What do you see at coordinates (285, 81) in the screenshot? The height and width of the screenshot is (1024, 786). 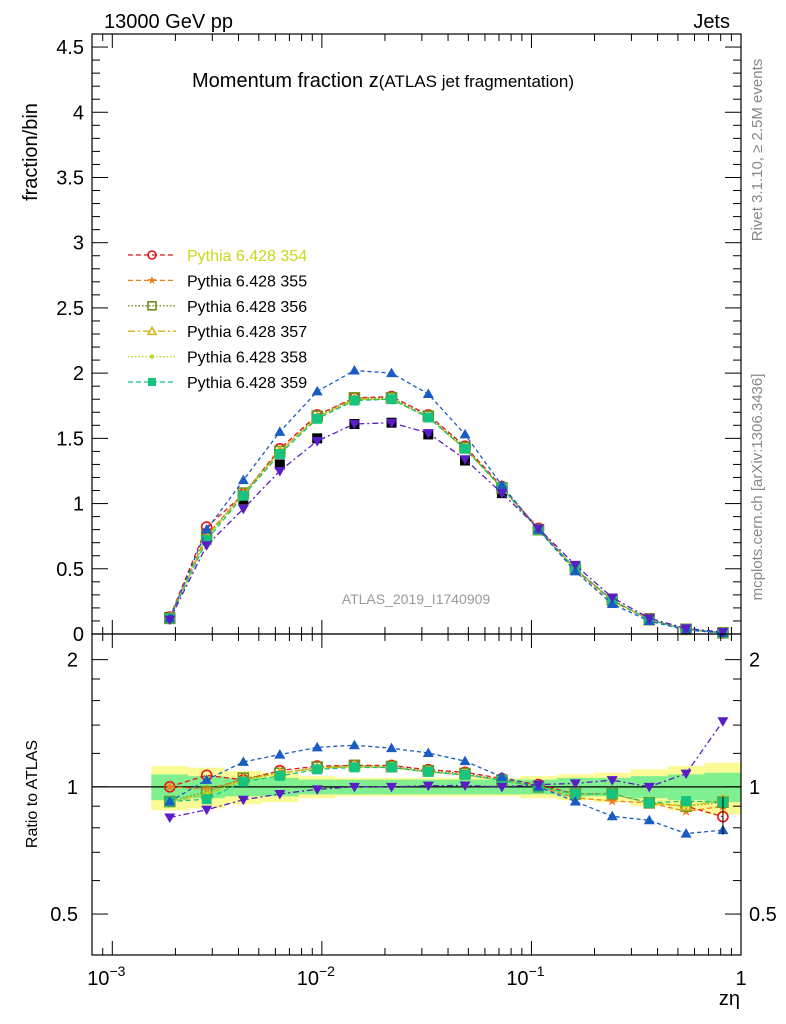 I see `chart-title-main: Momentum fraction z` at bounding box center [285, 81].